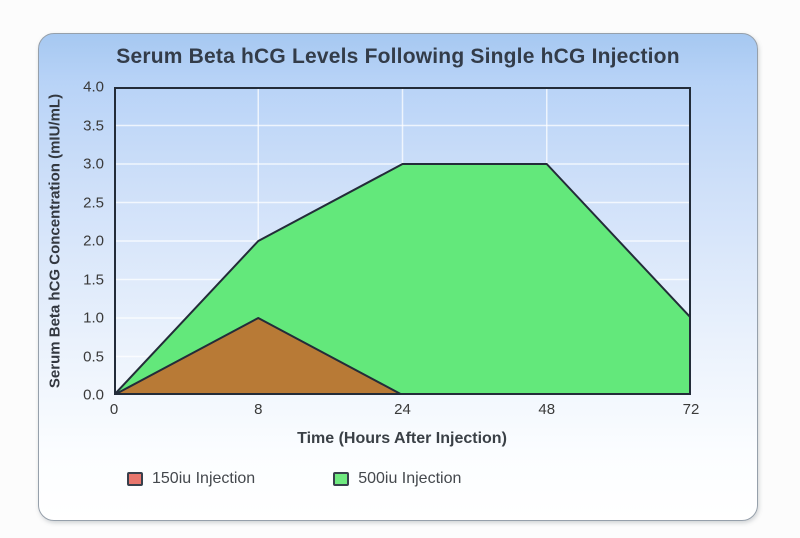  Describe the element at coordinates (93, 125) in the screenshot. I see `y-tick-label: 3.5` at that location.